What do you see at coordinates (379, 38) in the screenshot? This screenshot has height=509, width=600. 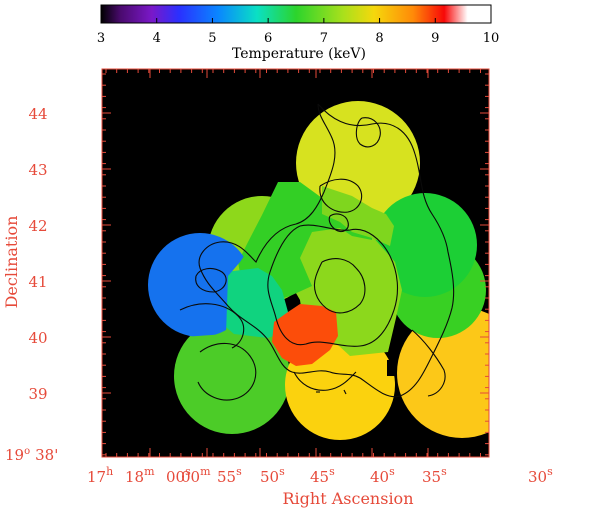 I see `colorbar-tick-label: 8` at bounding box center [379, 38].